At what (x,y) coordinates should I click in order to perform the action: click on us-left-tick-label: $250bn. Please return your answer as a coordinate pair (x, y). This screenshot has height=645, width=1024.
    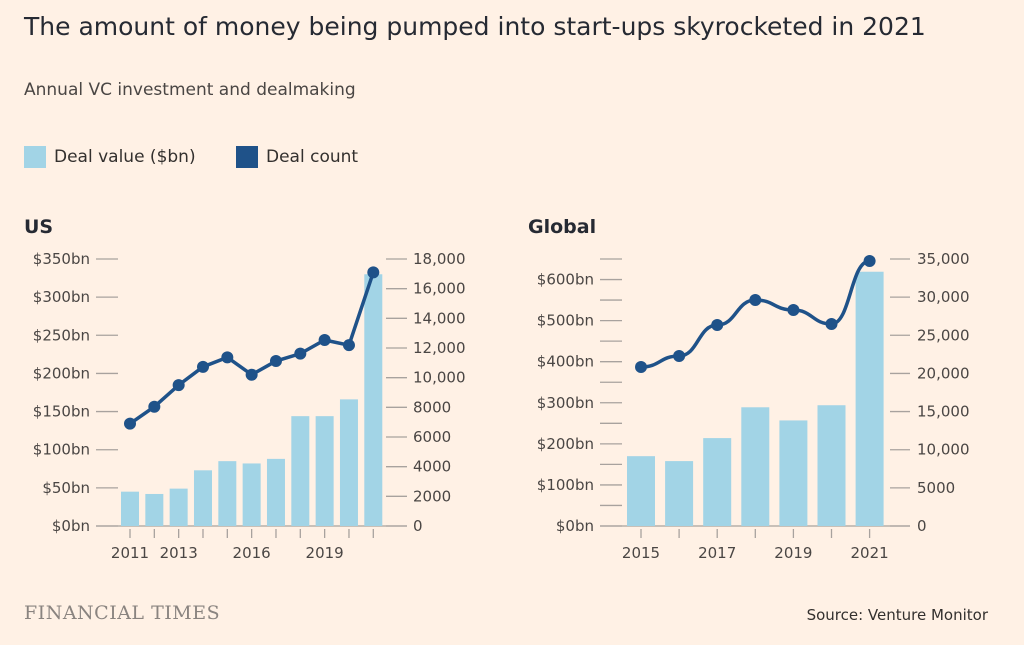
    Looking at the image, I should click on (61, 335).